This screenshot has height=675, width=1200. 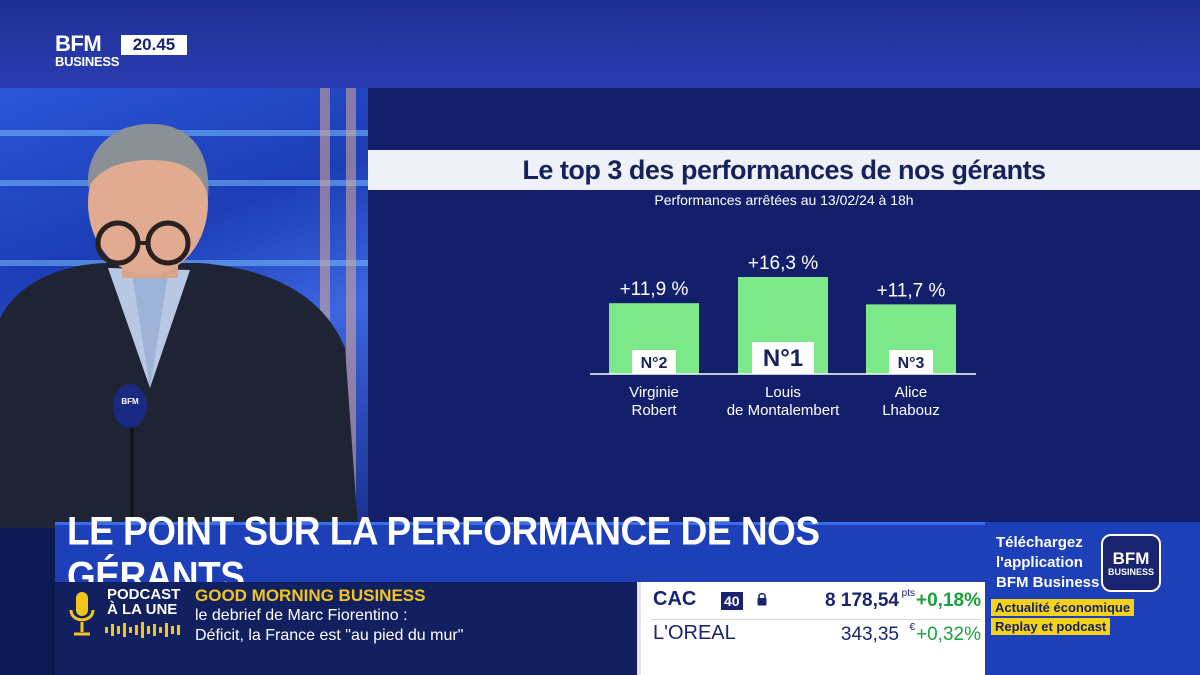 I want to click on svg-text: BFM, so click(x=130, y=401).